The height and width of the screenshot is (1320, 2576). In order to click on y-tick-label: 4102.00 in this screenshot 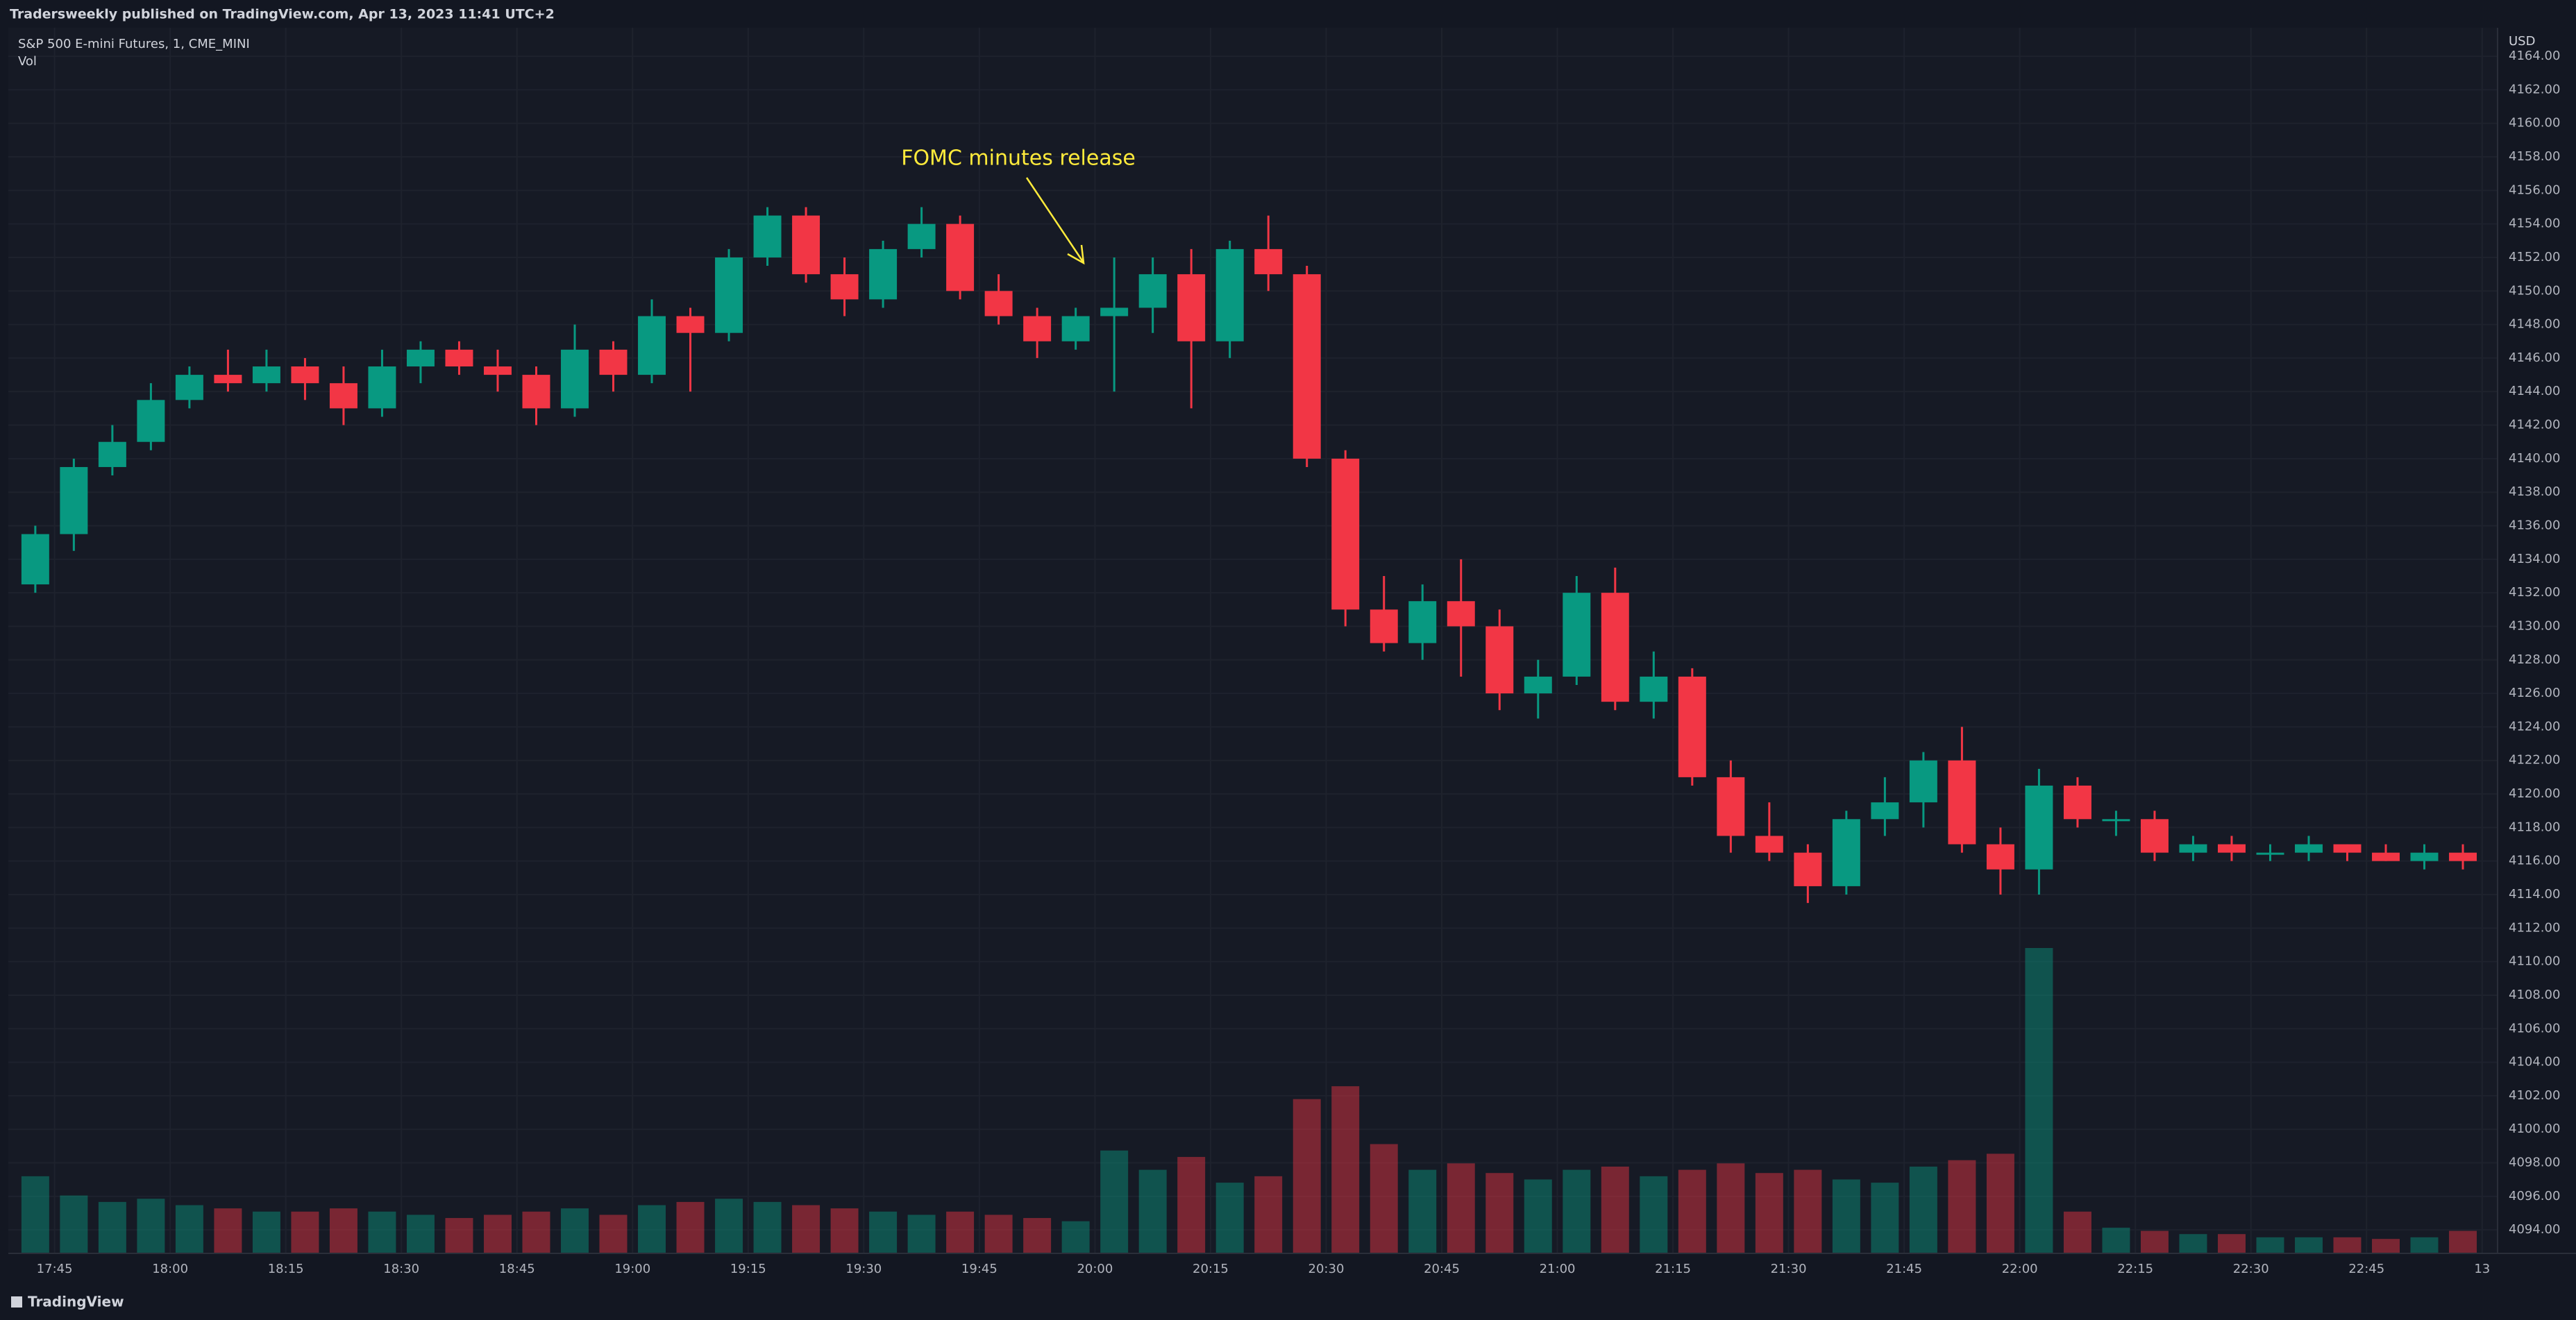, I will do `click(2534, 1095)`.